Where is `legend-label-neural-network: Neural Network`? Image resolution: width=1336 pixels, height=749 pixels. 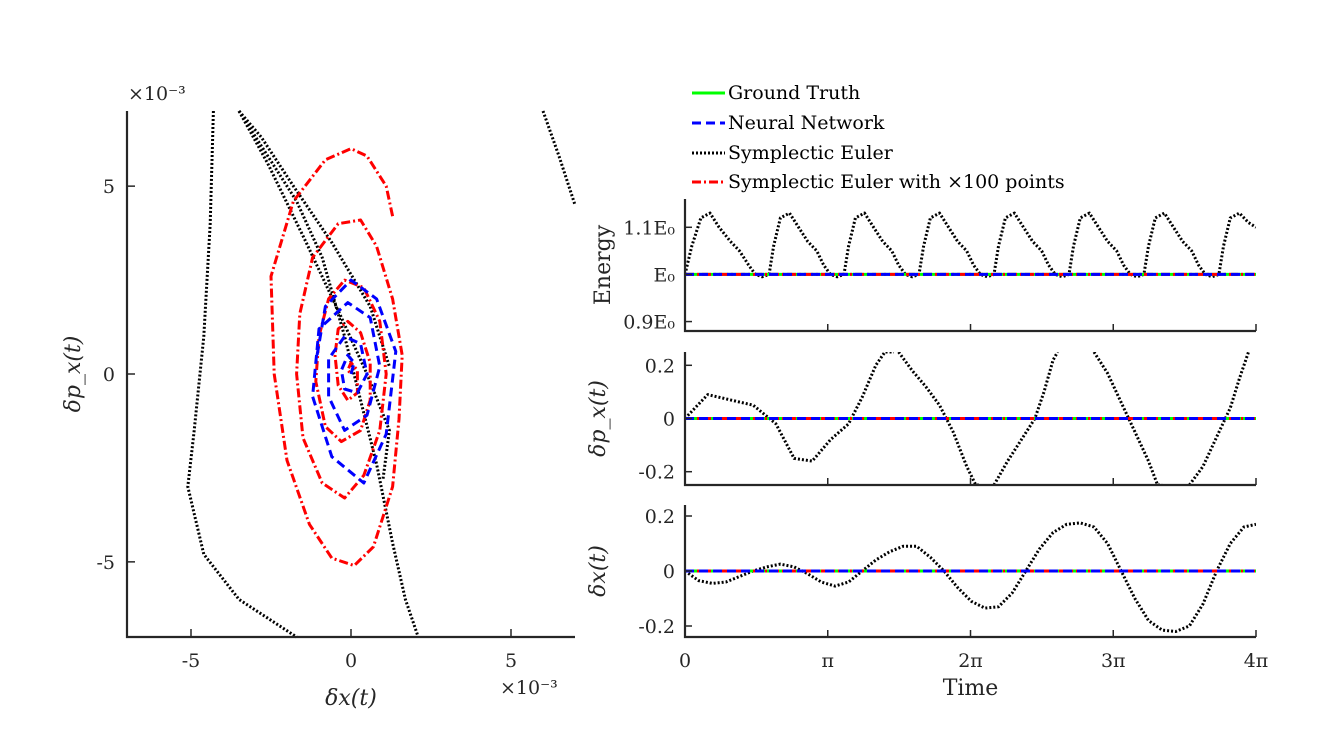
legend-label-neural-network: Neural Network is located at coordinates (806, 123).